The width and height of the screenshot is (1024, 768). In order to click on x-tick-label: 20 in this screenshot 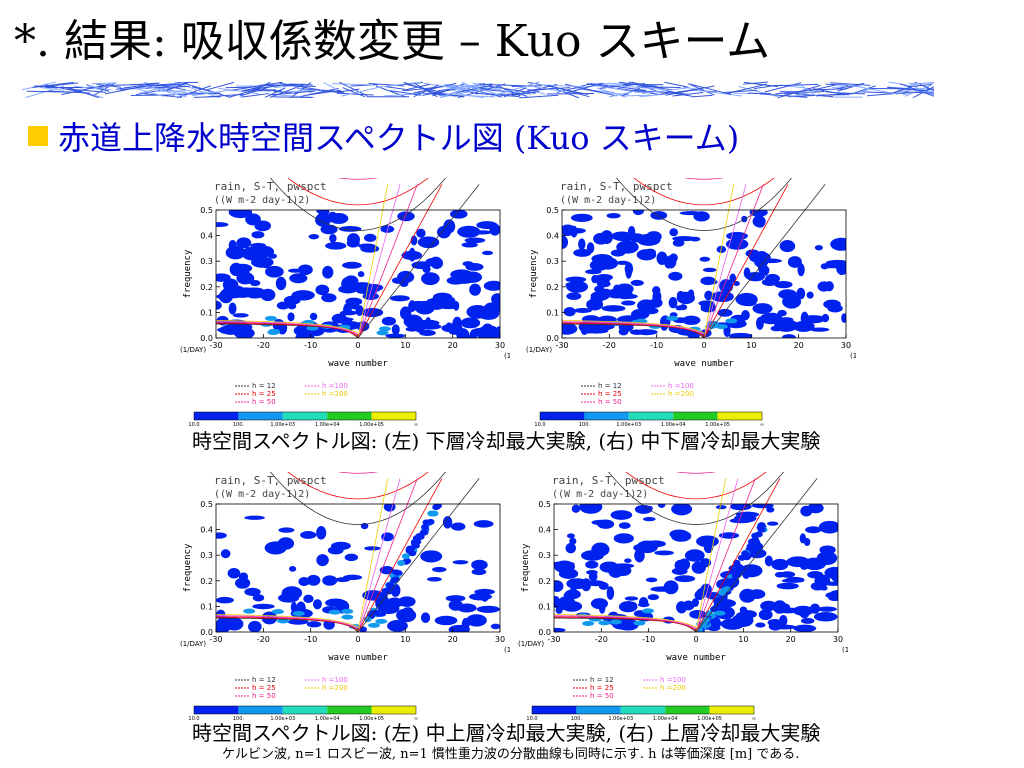, I will do `click(799, 345)`.